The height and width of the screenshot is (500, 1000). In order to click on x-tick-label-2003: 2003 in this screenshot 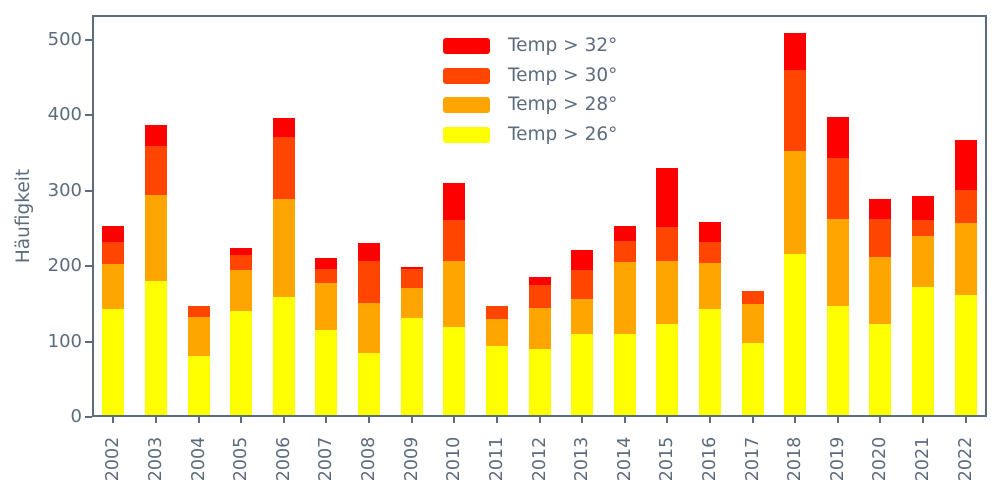, I will do `click(155, 459)`.